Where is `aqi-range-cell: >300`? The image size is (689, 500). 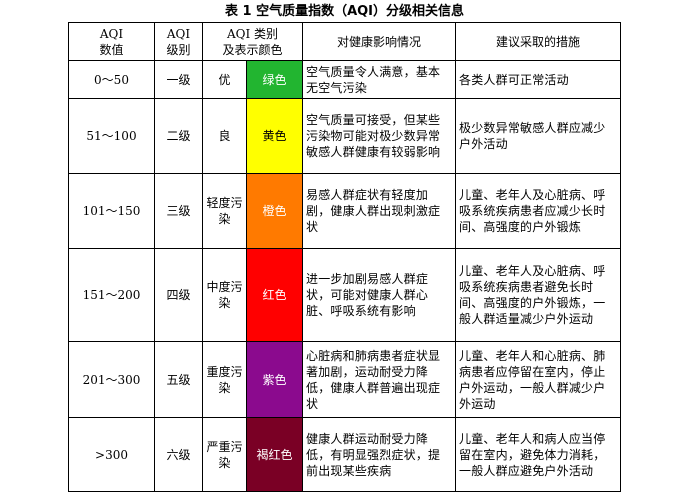
aqi-range-cell: >300 is located at coordinates (111, 454).